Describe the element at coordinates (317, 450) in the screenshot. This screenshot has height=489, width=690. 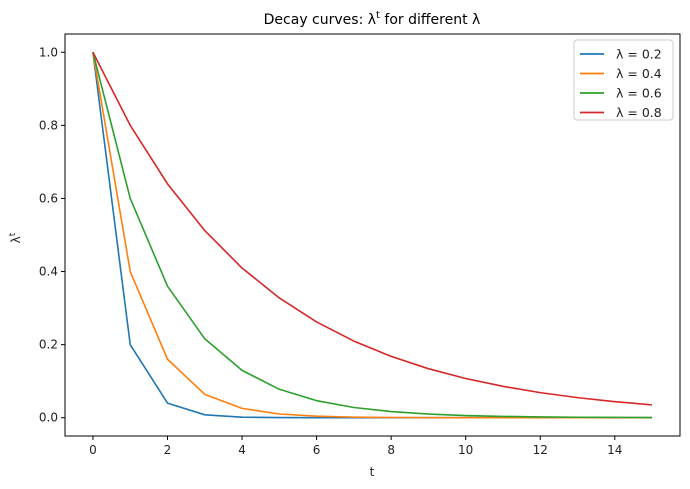
I see `x-tick-label: 6` at that location.